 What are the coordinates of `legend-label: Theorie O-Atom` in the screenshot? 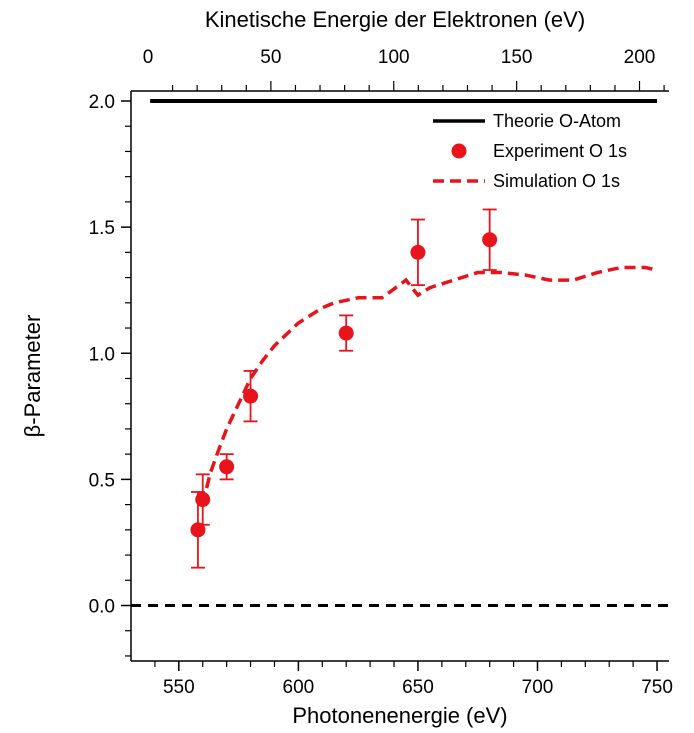 It's located at (557, 121).